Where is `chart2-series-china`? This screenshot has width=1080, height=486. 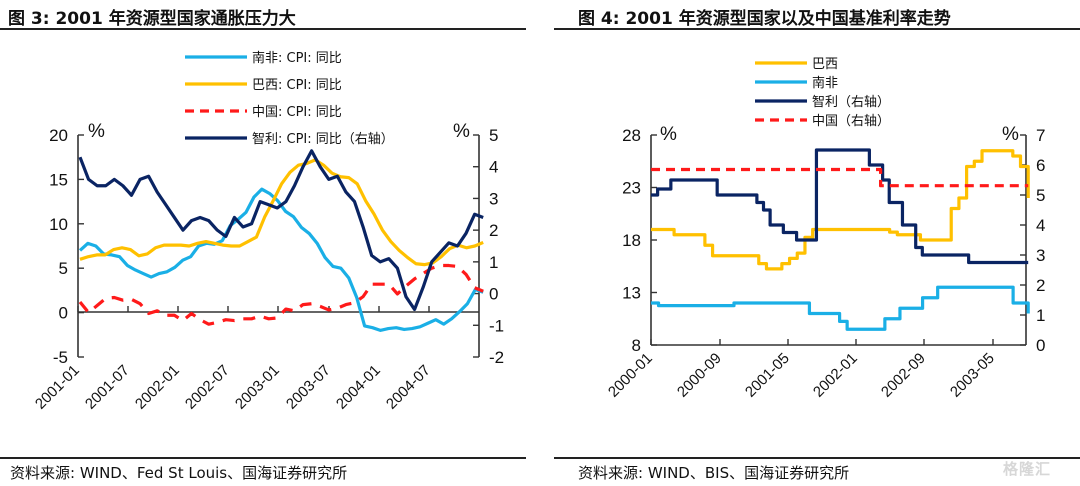 chart2-series-china is located at coordinates (840, 177).